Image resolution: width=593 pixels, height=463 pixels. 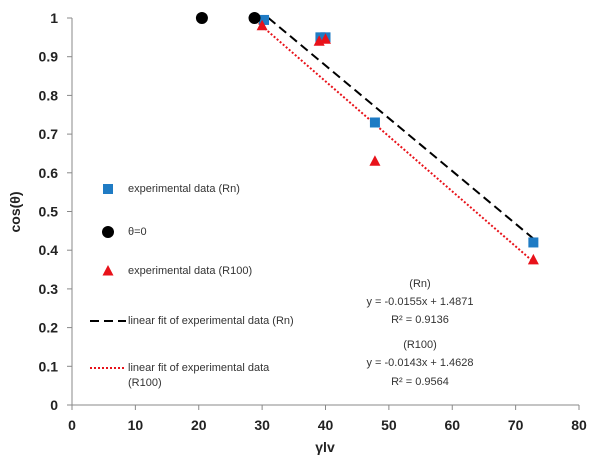 What do you see at coordinates (49, 289) in the screenshot?
I see `y-tick-label: 0.3` at bounding box center [49, 289].